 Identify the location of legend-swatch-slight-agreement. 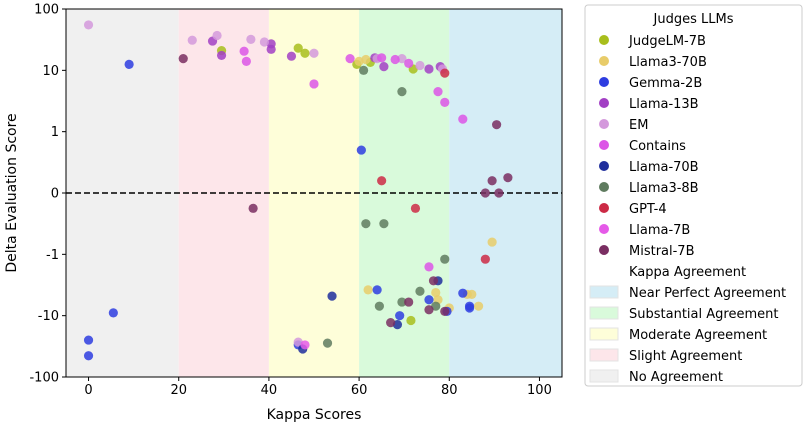
(604, 355).